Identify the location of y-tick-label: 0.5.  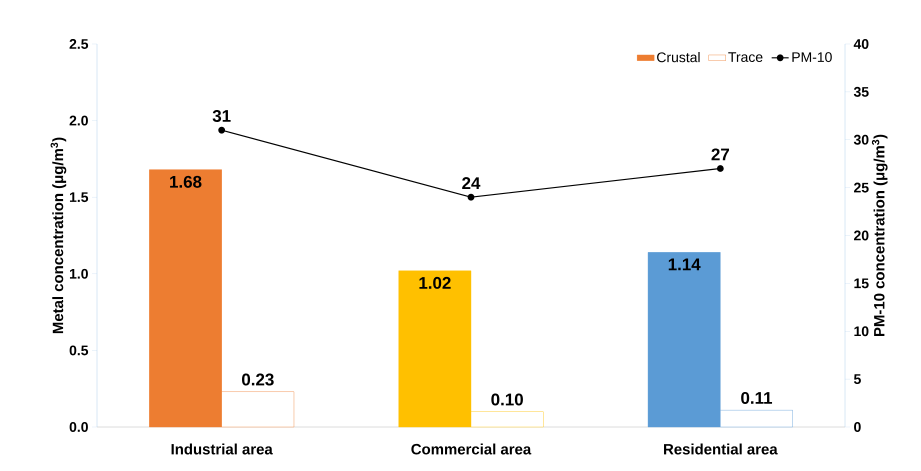
(79, 350).